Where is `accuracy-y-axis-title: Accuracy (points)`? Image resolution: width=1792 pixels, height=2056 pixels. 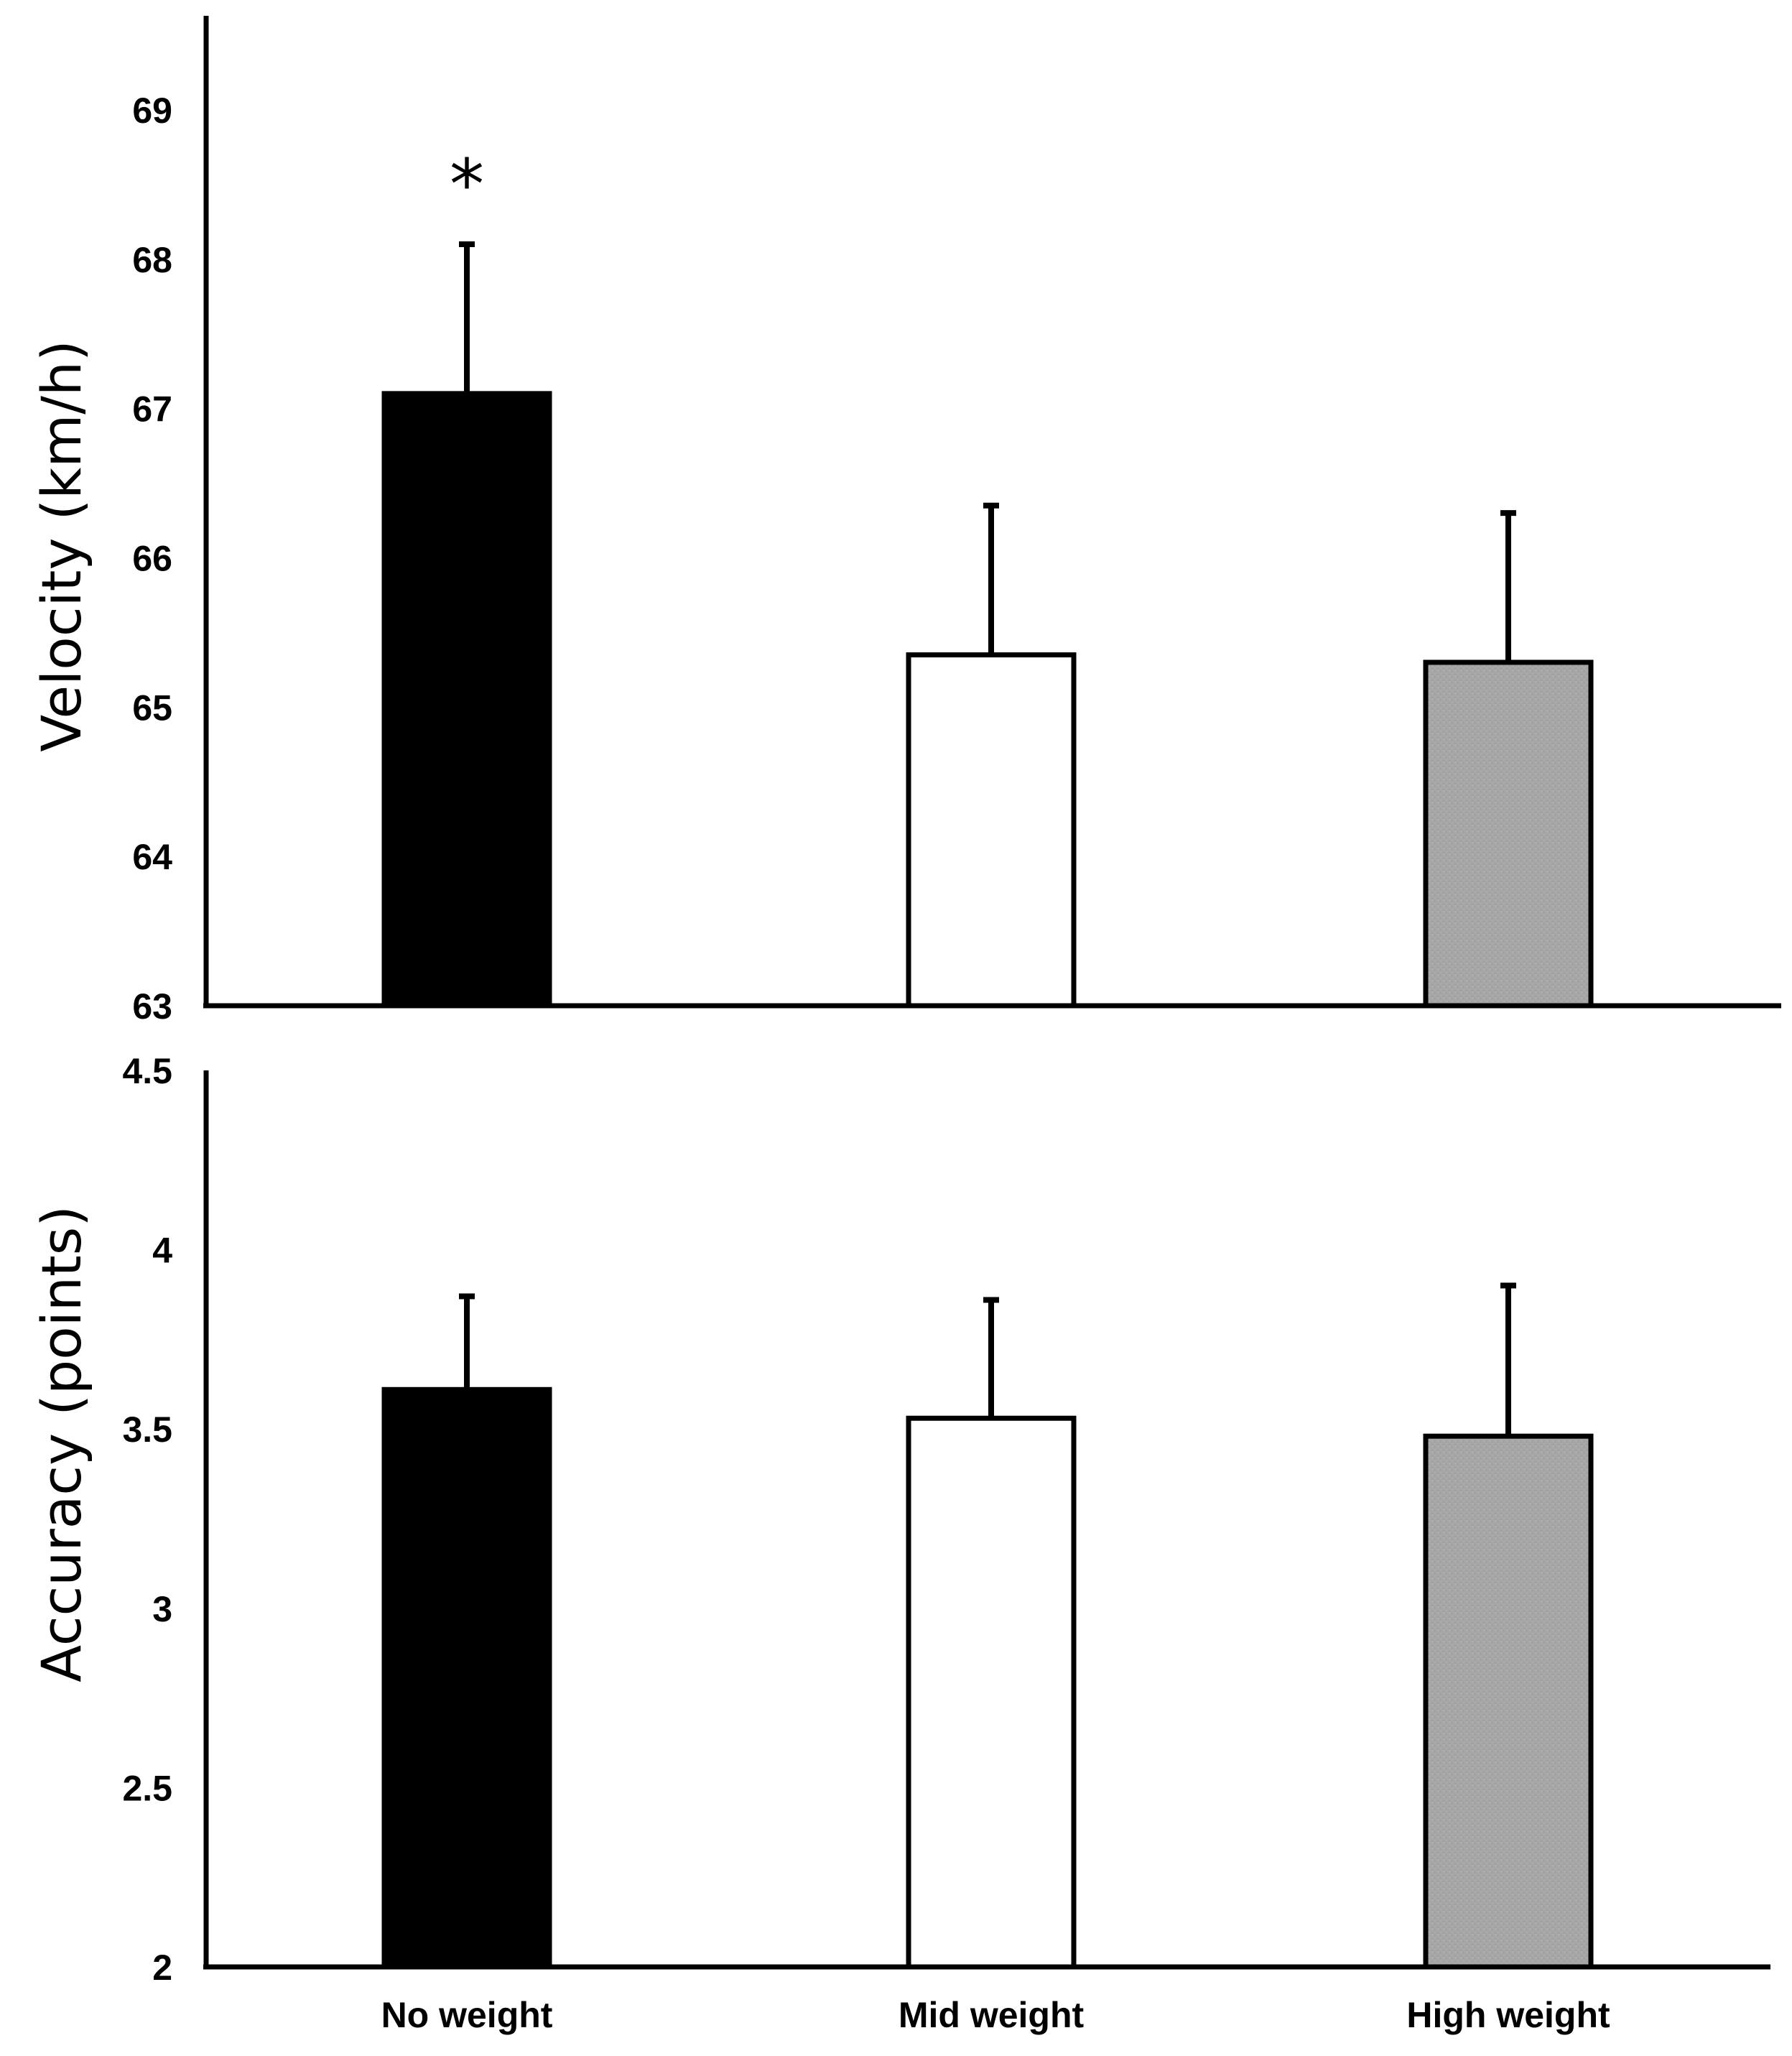
accuracy-y-axis-title: Accuracy (points) is located at coordinates (61, 1443).